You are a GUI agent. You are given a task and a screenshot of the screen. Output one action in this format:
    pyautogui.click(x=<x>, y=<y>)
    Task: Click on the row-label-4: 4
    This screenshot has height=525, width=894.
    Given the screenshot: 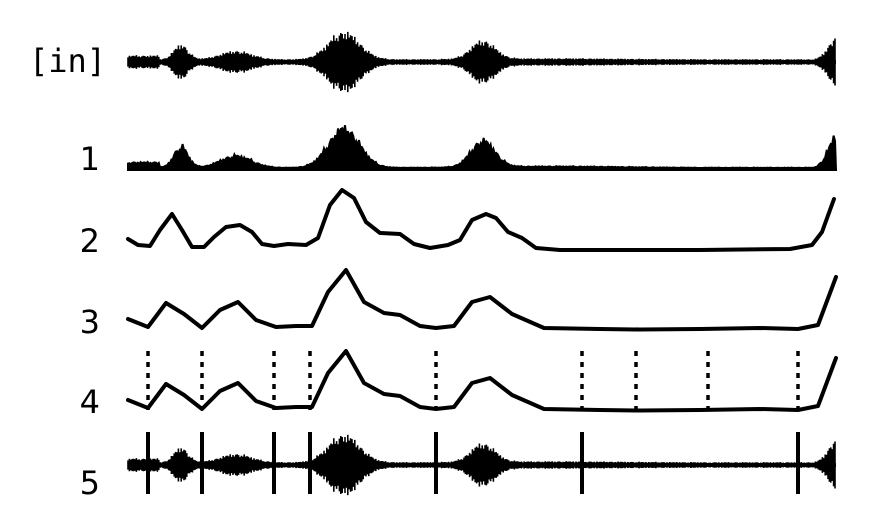 What is the action you would take?
    pyautogui.click(x=90, y=402)
    